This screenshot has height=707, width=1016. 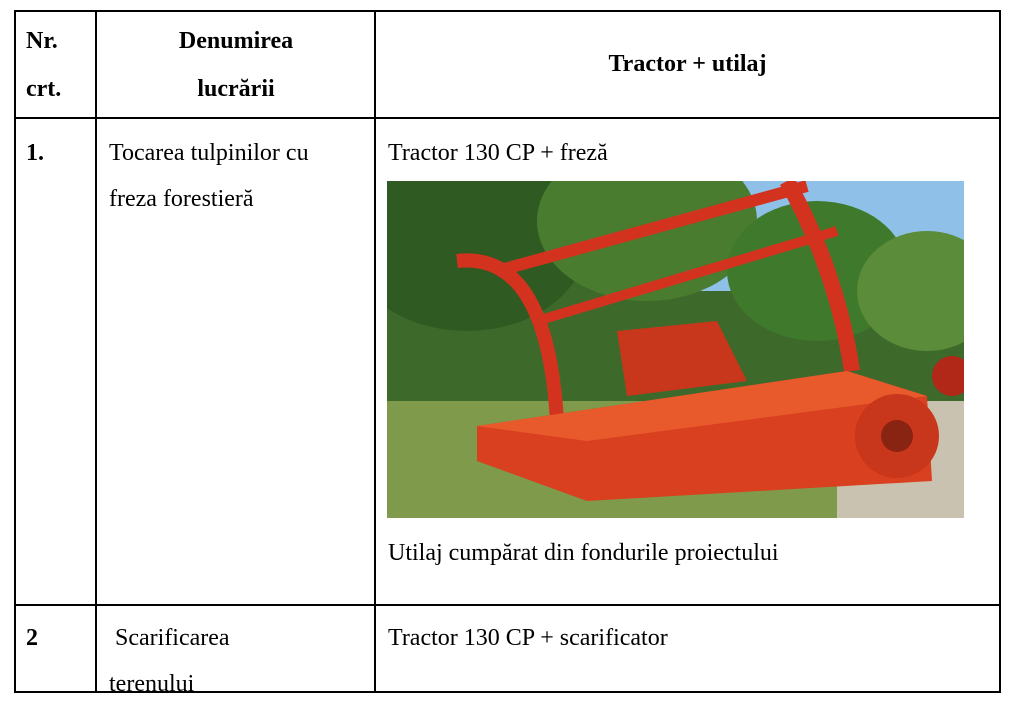 I want to click on header-cell: Denumirea lucrării, so click(x=236, y=65).